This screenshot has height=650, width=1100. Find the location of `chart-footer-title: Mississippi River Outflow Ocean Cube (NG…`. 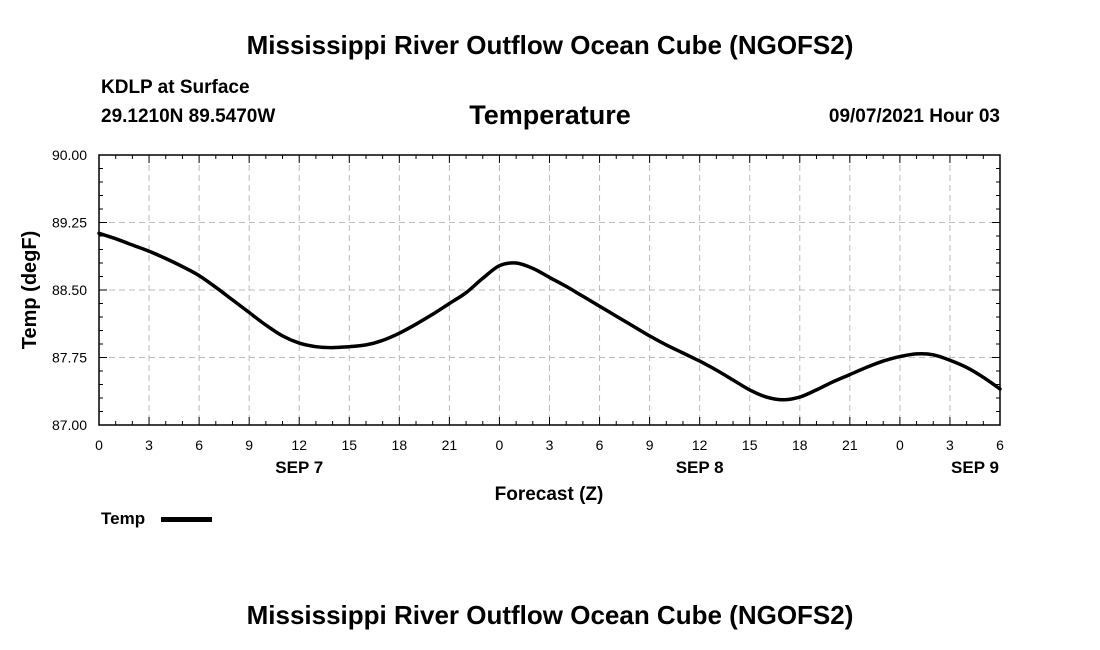

chart-footer-title: Mississippi River Outflow Ocean Cube (NG… is located at coordinates (550, 615).